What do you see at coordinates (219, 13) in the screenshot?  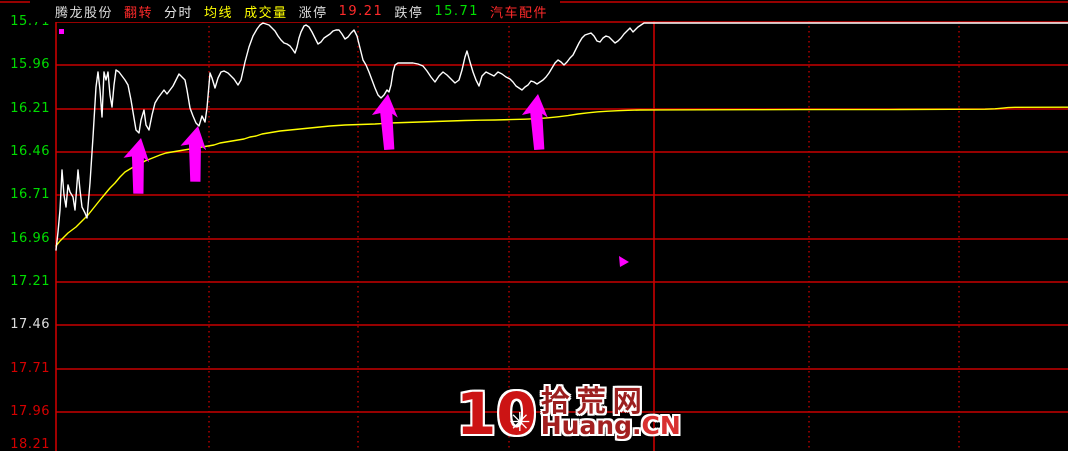 I see `menu-ma-line: 均线` at bounding box center [219, 13].